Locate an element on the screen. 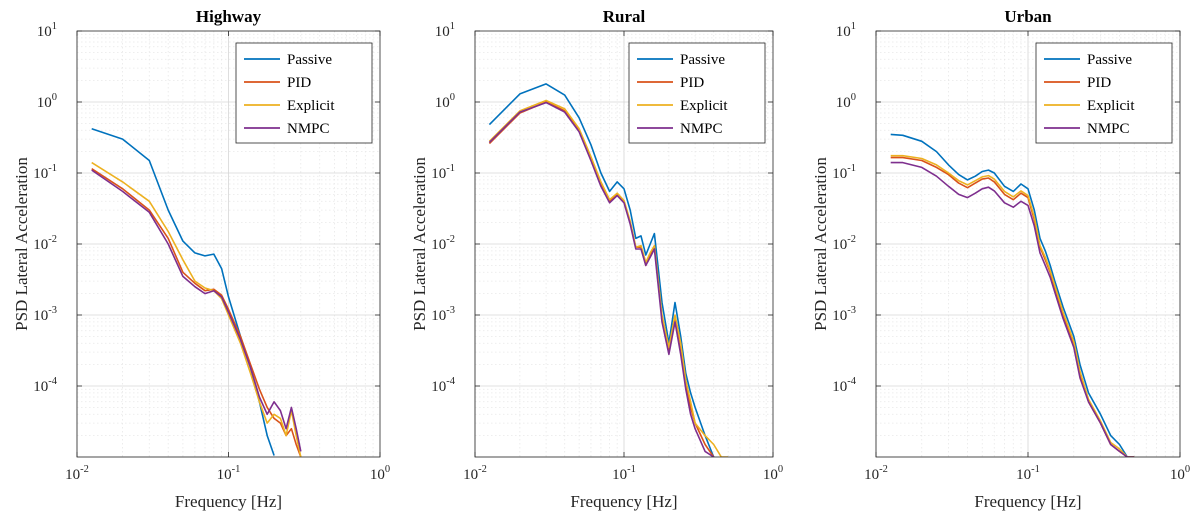  chart-title: Highway is located at coordinates (229, 16).